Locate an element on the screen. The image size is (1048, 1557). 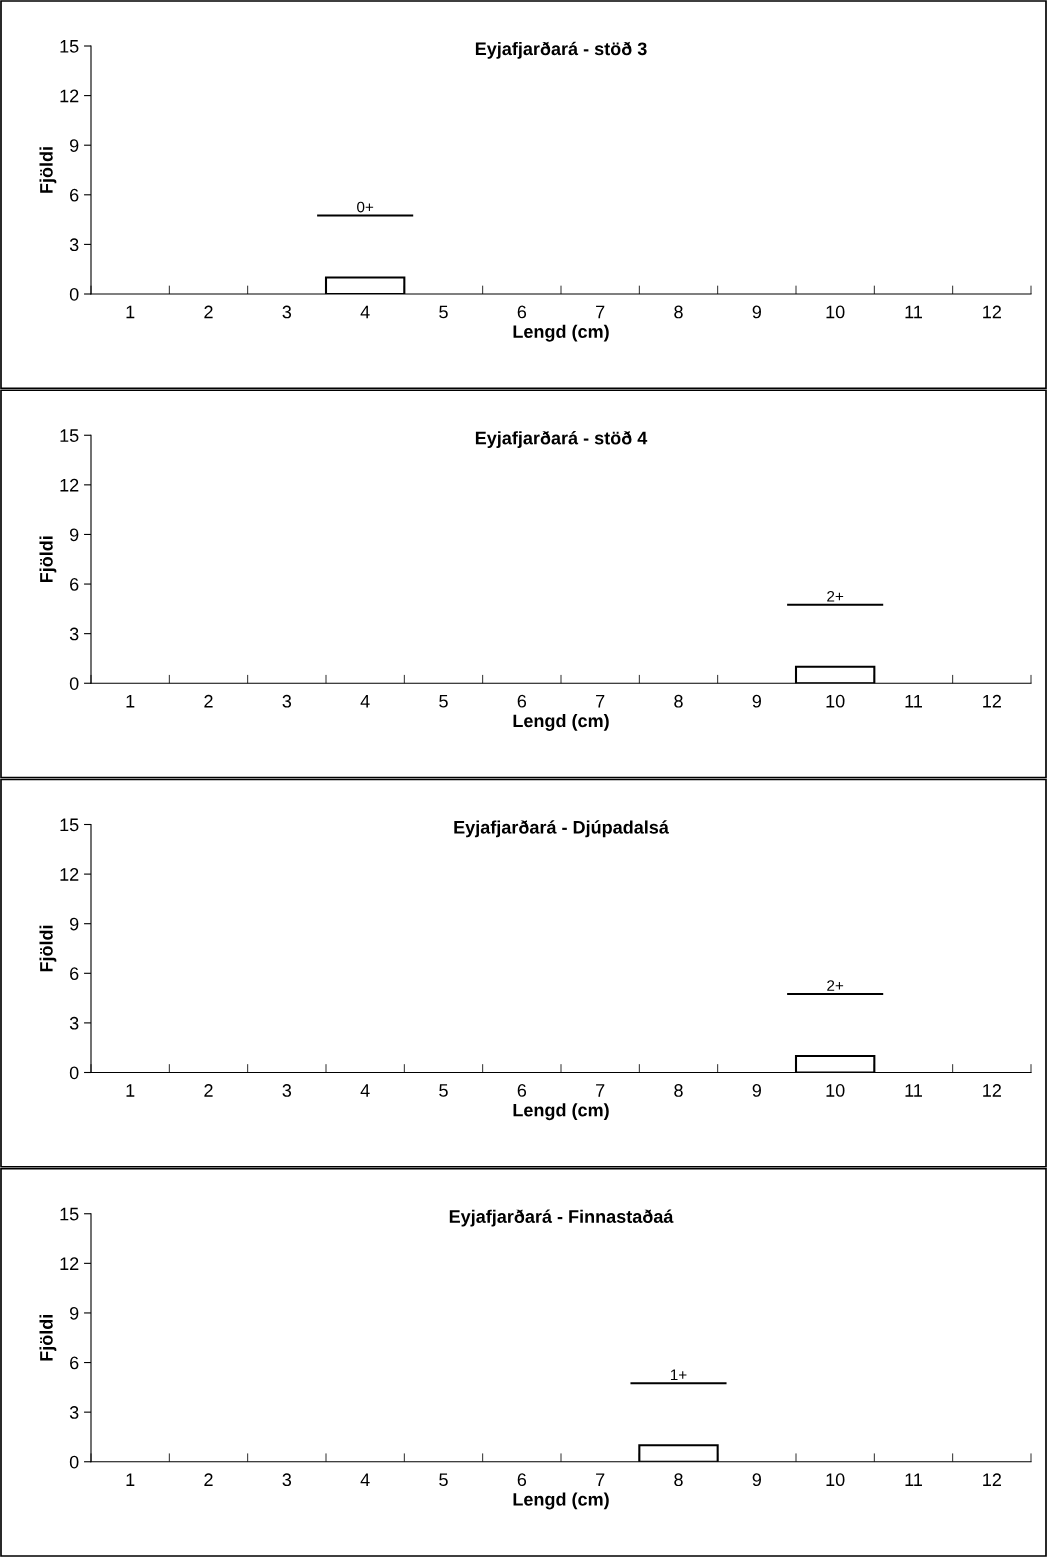
annotation: 0+ is located at coordinates (365, 207).